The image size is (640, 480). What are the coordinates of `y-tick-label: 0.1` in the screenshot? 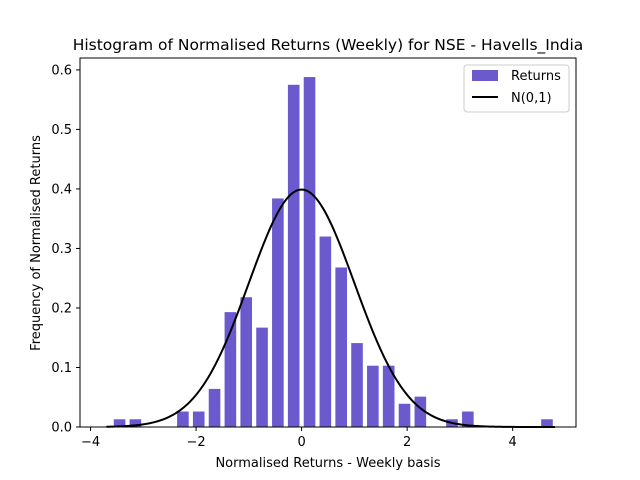 It's located at (61, 368).